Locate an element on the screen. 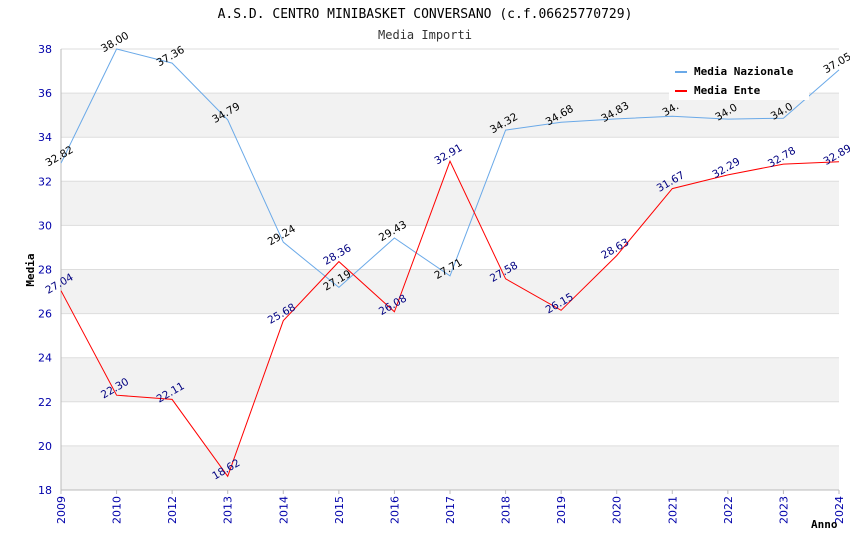 This screenshot has width=850, height=550. y-tick-label: 28 is located at coordinates (45, 270).